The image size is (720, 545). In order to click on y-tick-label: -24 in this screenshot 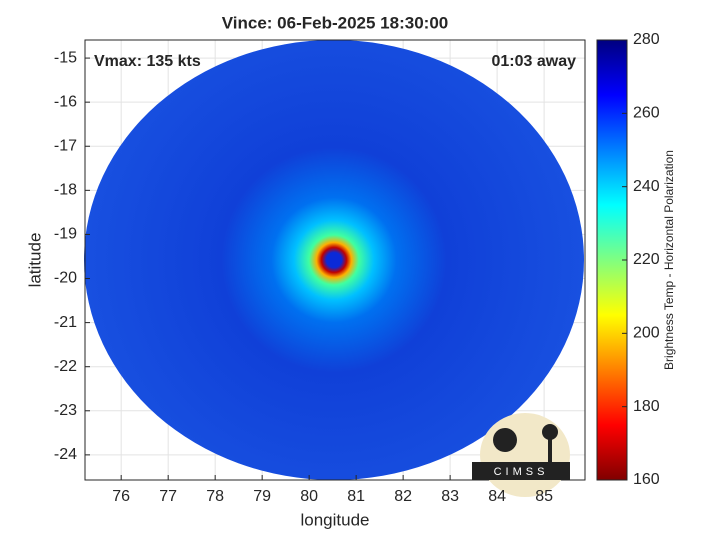, I will do `click(65, 454)`.